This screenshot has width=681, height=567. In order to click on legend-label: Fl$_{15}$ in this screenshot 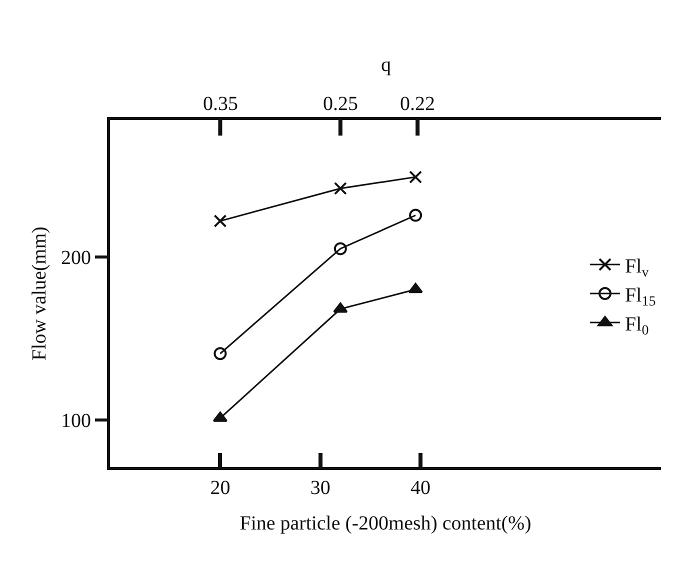, I will do `click(640, 297)`.